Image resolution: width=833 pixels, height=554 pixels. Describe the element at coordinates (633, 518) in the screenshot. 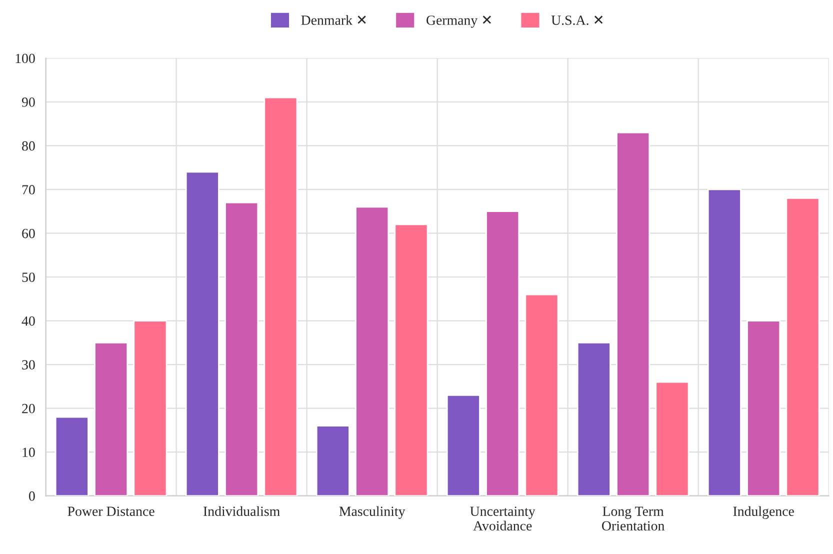

I see `x-tick-label: Long Term Orientation` at that location.